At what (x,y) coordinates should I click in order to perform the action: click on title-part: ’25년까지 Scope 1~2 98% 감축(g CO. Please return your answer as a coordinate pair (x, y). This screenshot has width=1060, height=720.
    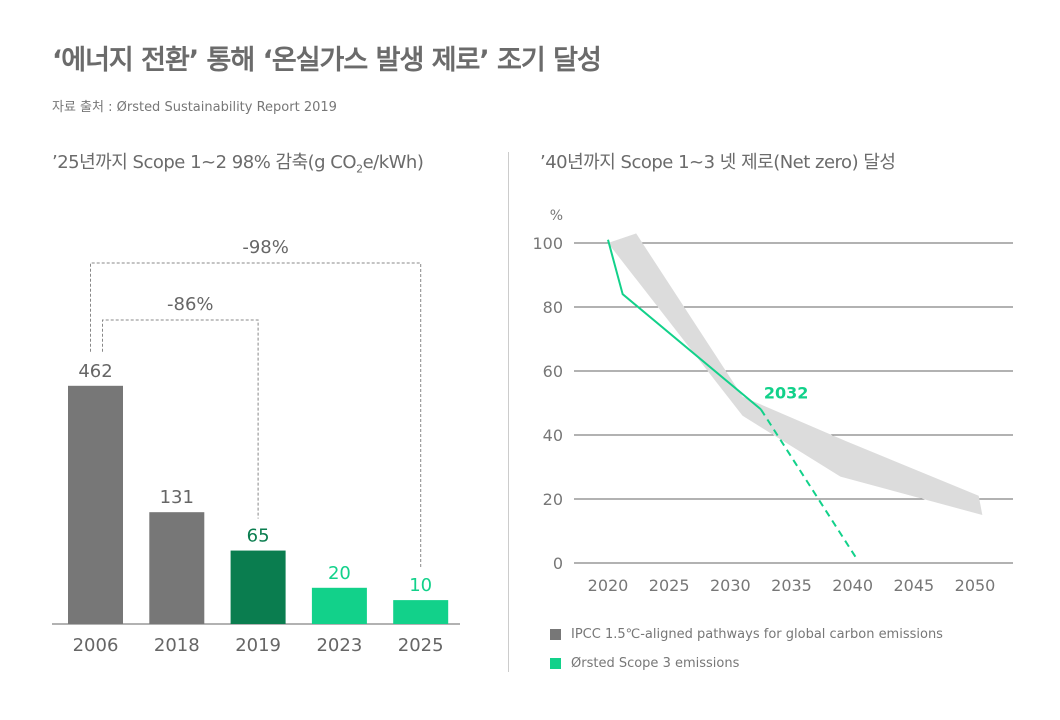
    Looking at the image, I should click on (204, 162).